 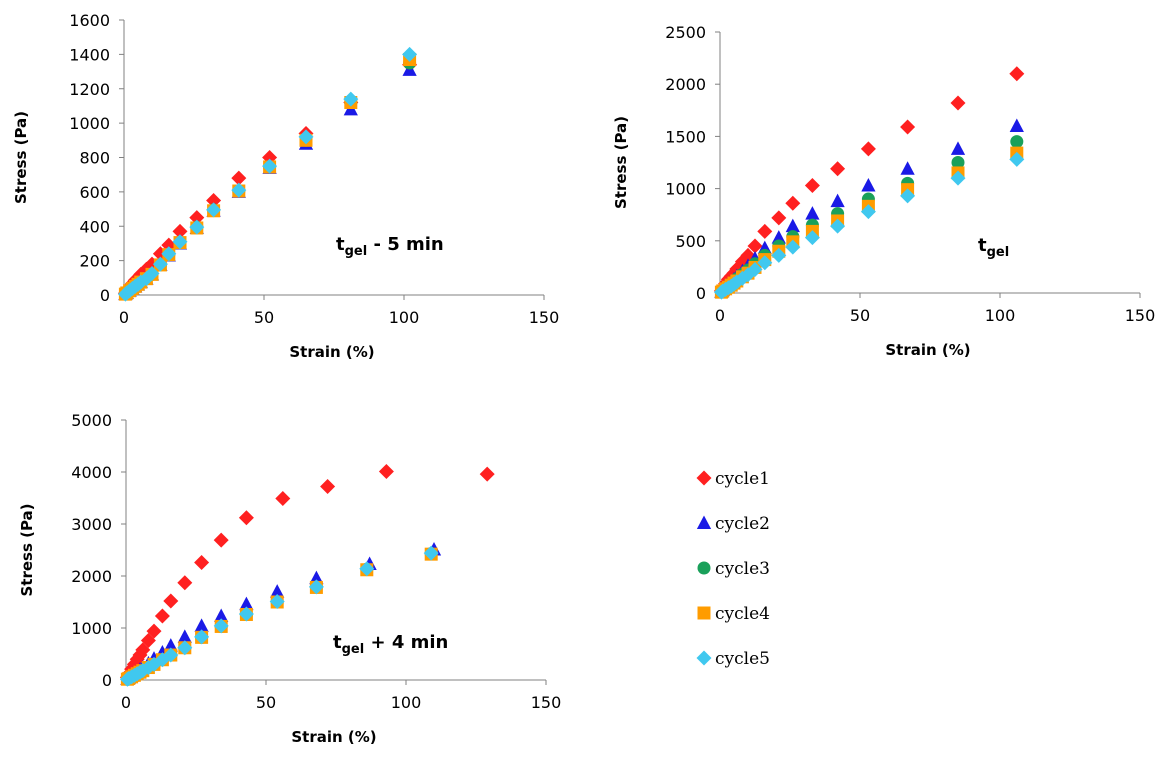 I want to click on panel-annotation: tgel, so click(x=993, y=247).